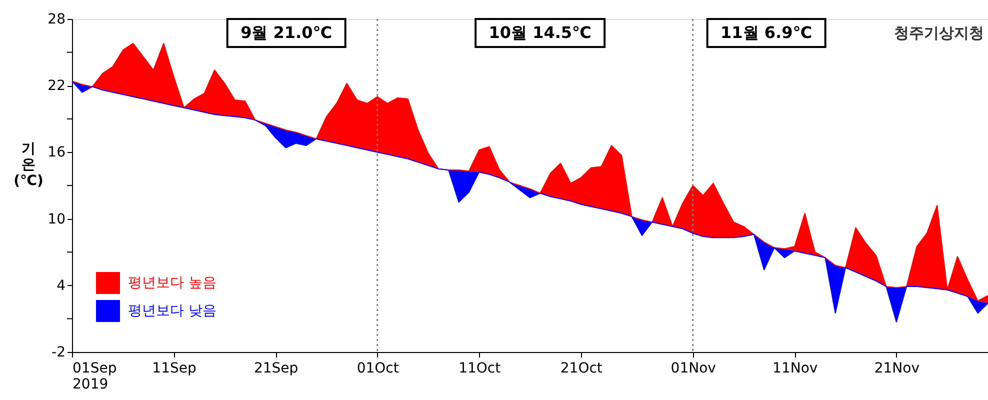  I want to click on x-tick-label: 21Sep, so click(276, 368).